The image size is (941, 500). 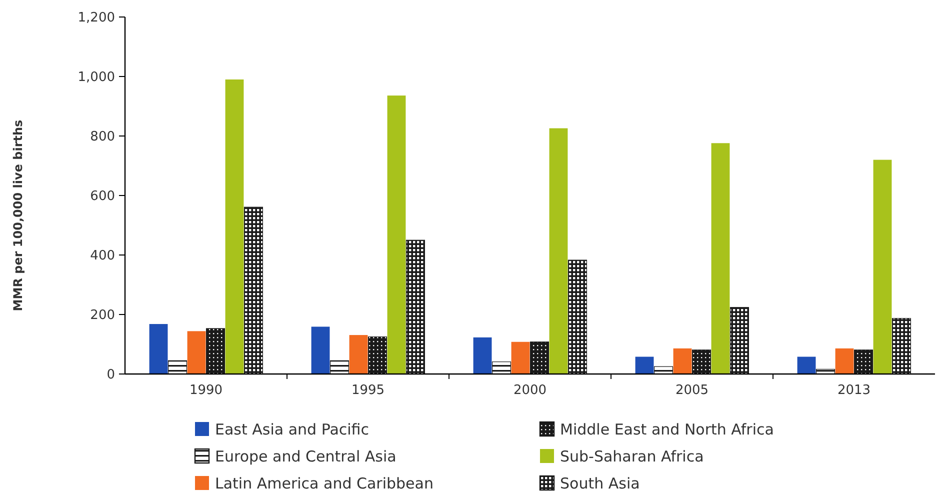 What do you see at coordinates (667, 429) in the screenshot?
I see `legend-label: Middle East and North Africa` at bounding box center [667, 429].